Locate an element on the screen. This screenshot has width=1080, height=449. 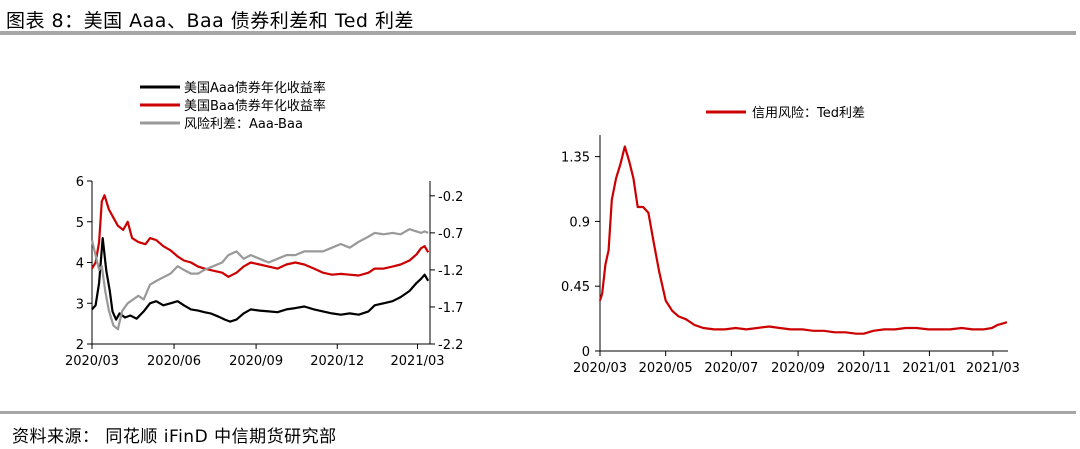
right-y-tick-label: -1.2 is located at coordinates (450, 271).